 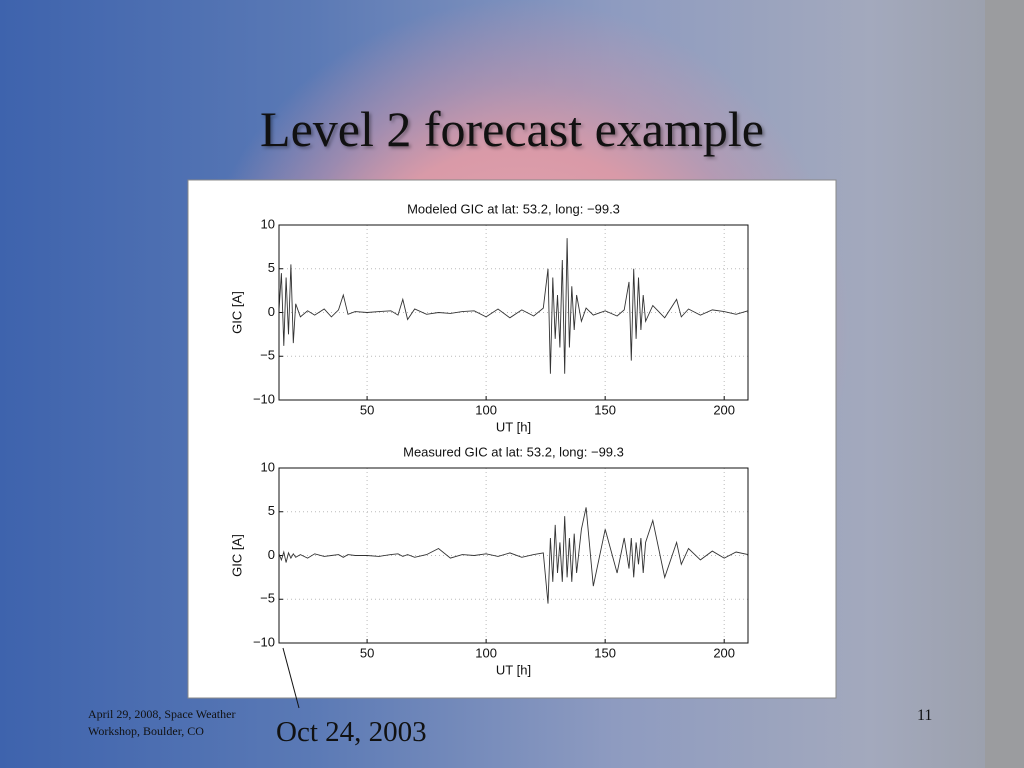 What do you see at coordinates (512, 129) in the screenshot?
I see `slide-title: Level 2 forecast example` at bounding box center [512, 129].